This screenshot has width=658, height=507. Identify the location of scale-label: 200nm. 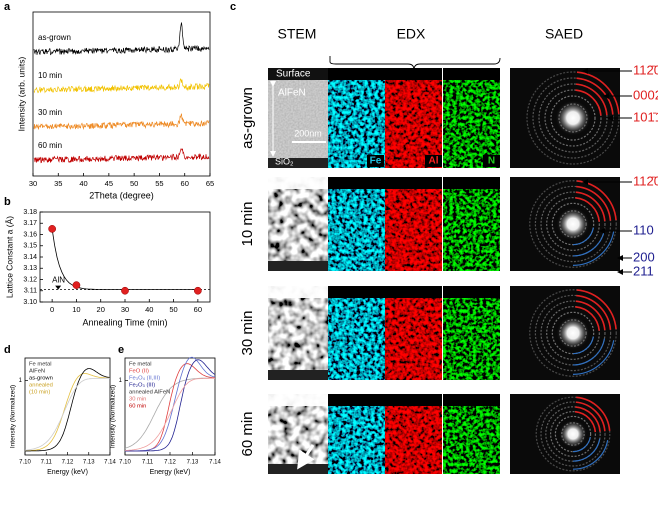
(308, 133).